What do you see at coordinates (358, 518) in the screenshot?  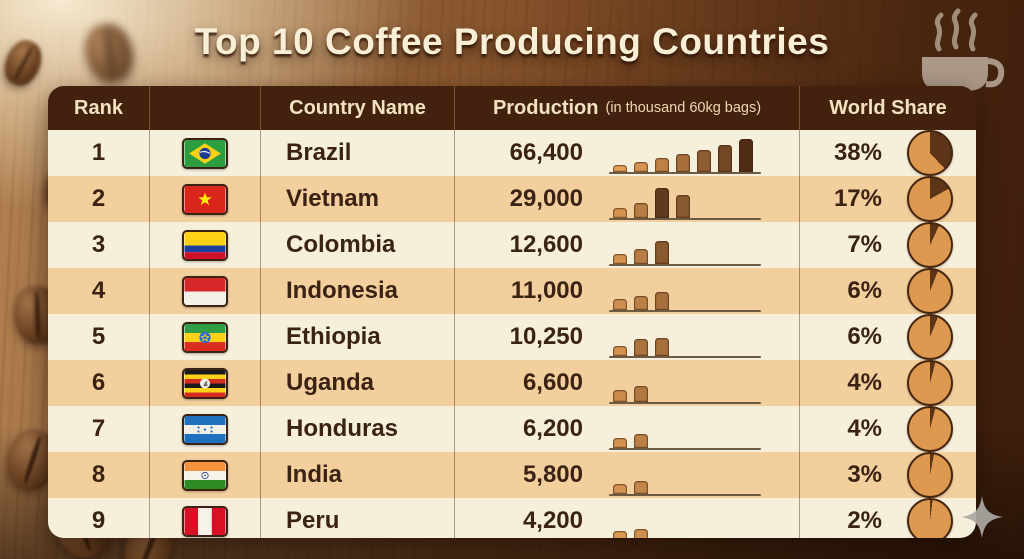 I see `country-name: Peru` at bounding box center [358, 518].